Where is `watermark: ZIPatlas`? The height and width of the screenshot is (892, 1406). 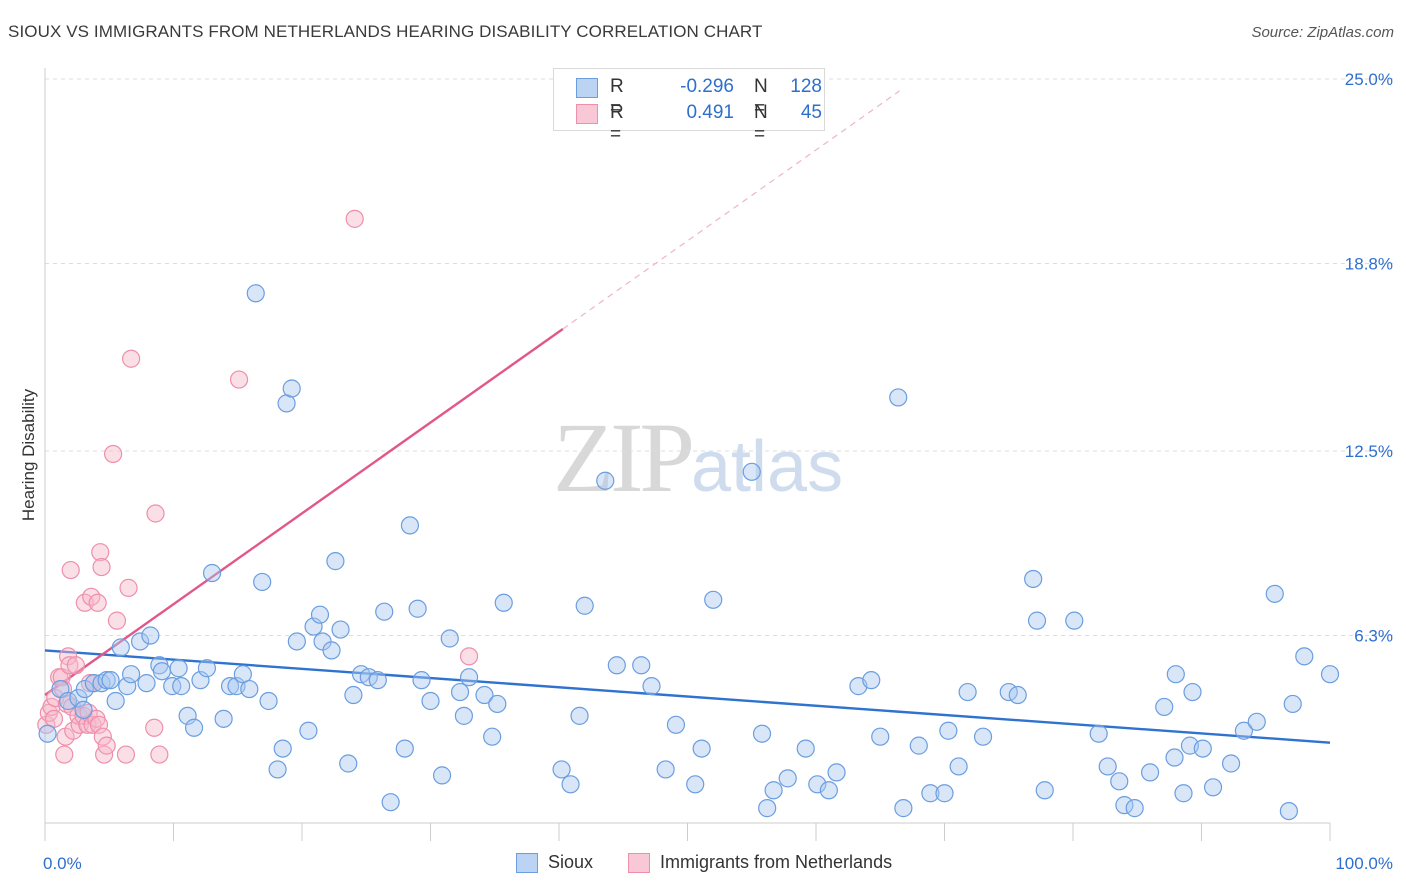
watermark: ZIPatlas is located at coordinates (698, 457).